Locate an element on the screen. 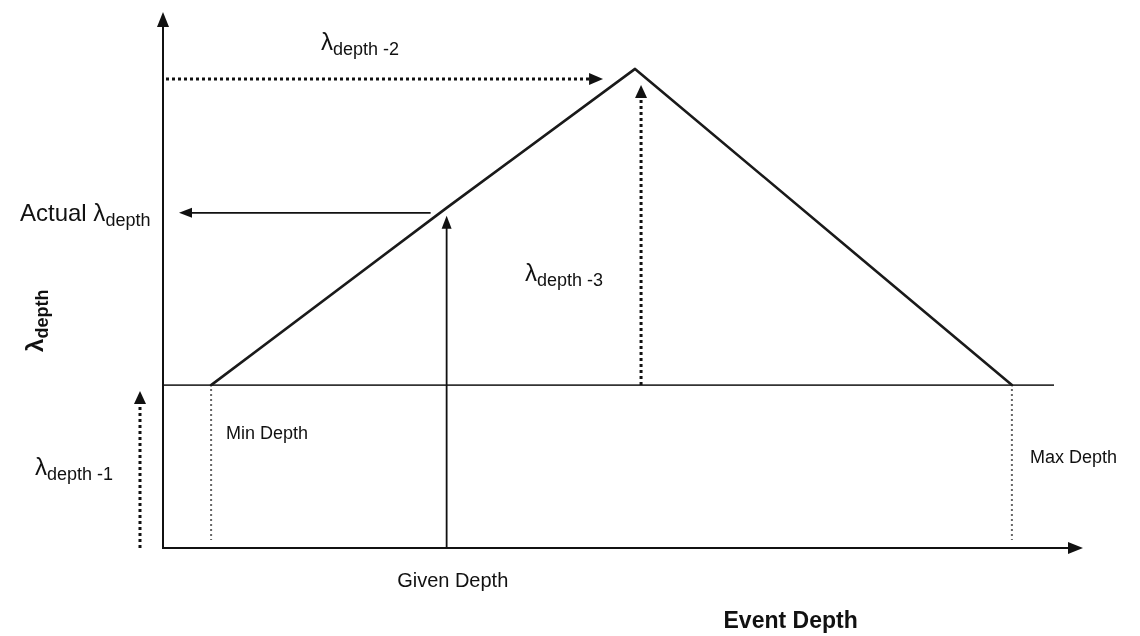 Image resolution: width=1140 pixels, height=636 pixels. text: λ$_{depth -2}$ is located at coordinates (360, 43).